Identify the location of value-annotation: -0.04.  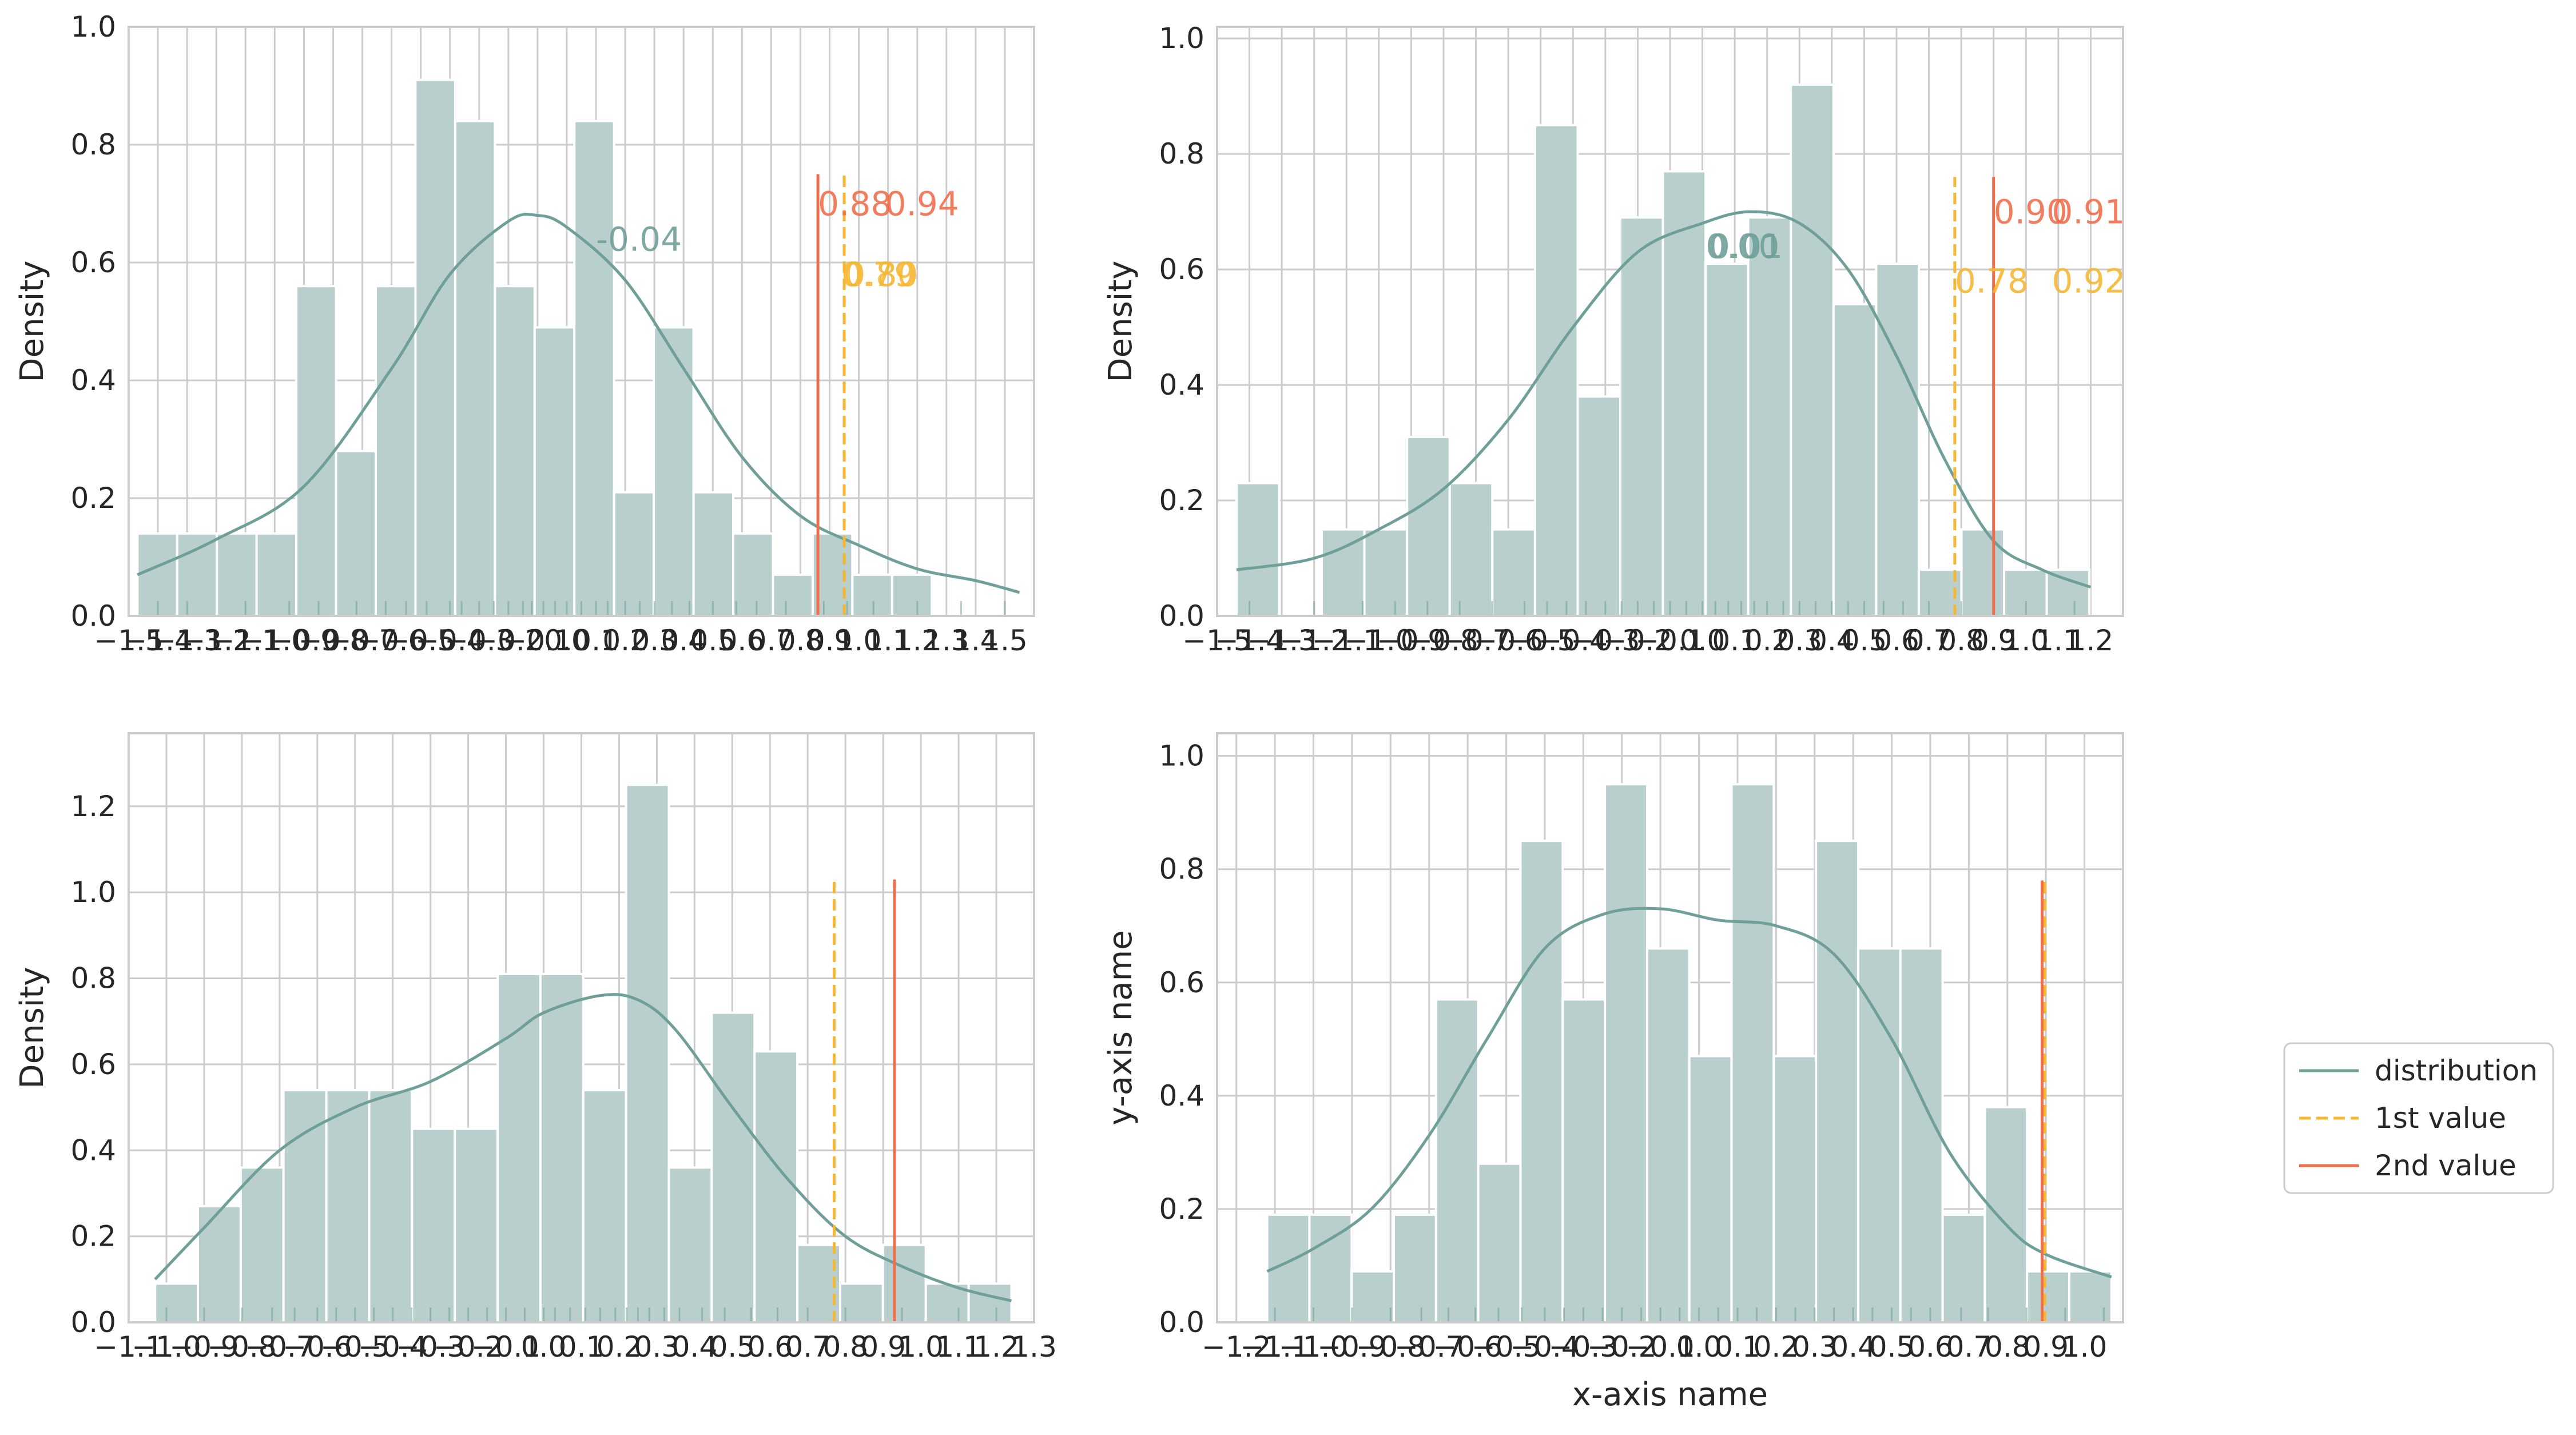
(639, 239).